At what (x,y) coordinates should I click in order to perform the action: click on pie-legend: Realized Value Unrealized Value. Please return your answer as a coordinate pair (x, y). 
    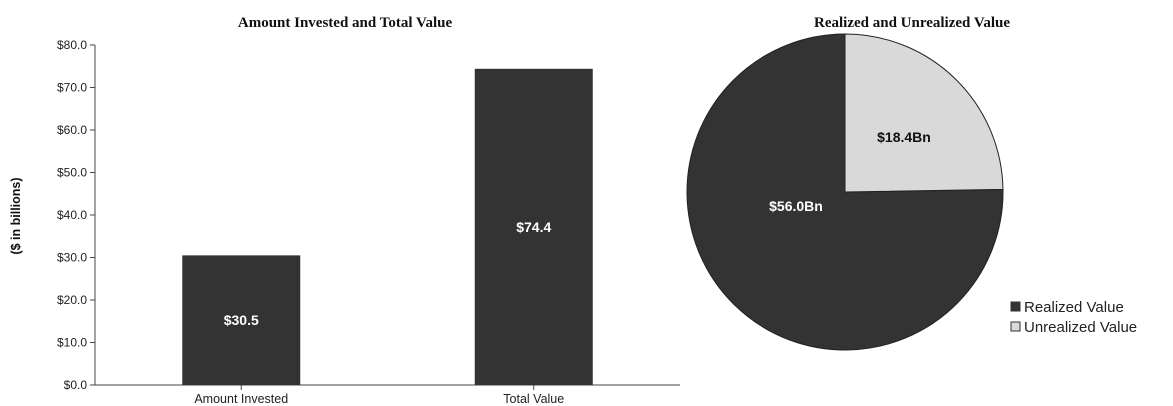
    Looking at the image, I should click on (1073, 317).